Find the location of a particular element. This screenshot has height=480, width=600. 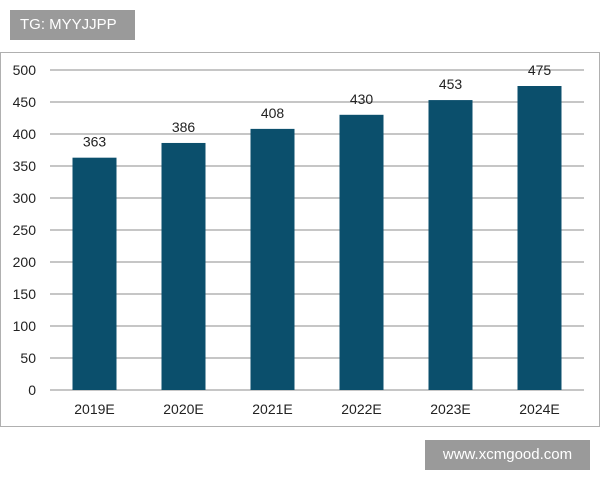

y-tick-label: 200 is located at coordinates (25, 262).